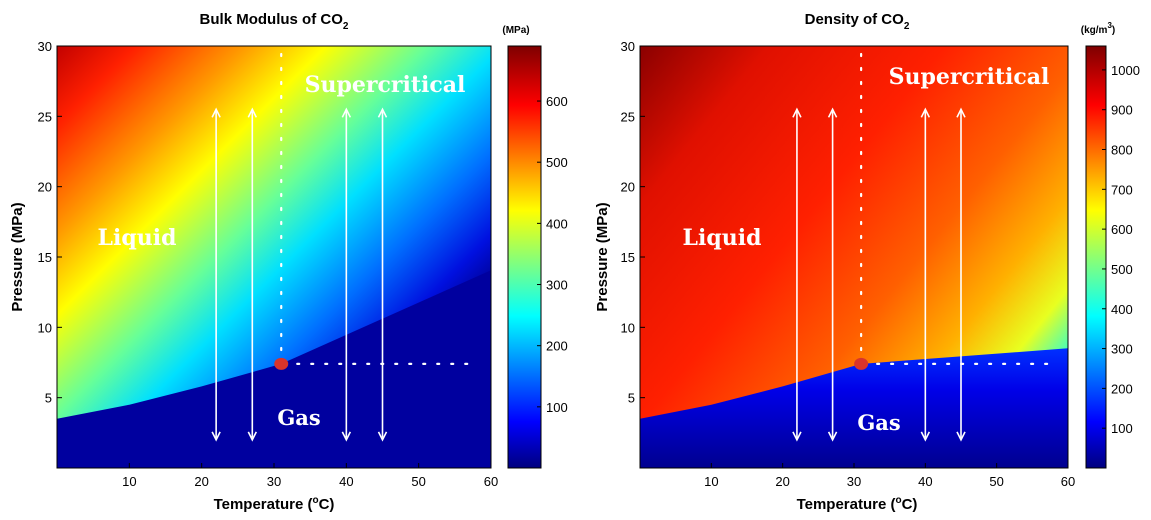  What do you see at coordinates (274, 21) in the screenshot?
I see `bulk-modulus-title: Bulk Modulus of CO2` at bounding box center [274, 21].